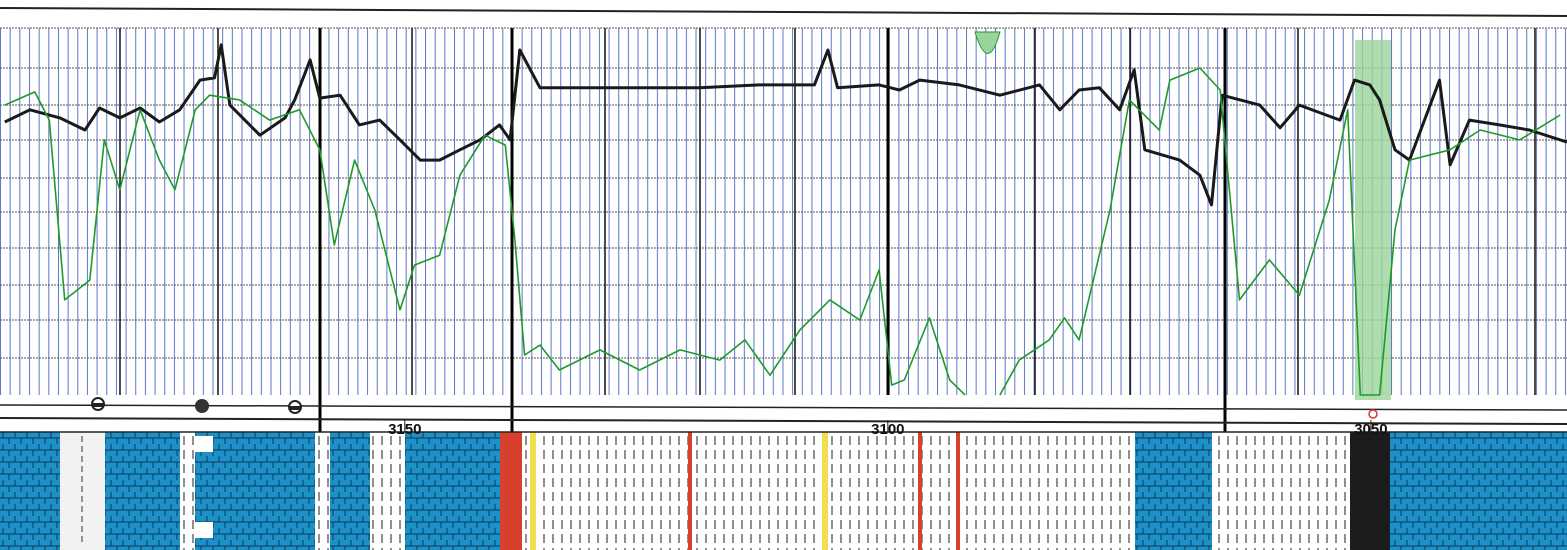 Image resolution: width=1567 pixels, height=550 pixels. What do you see at coordinates (987, 42) in the screenshot?
I see `shaded-peak` at bounding box center [987, 42].